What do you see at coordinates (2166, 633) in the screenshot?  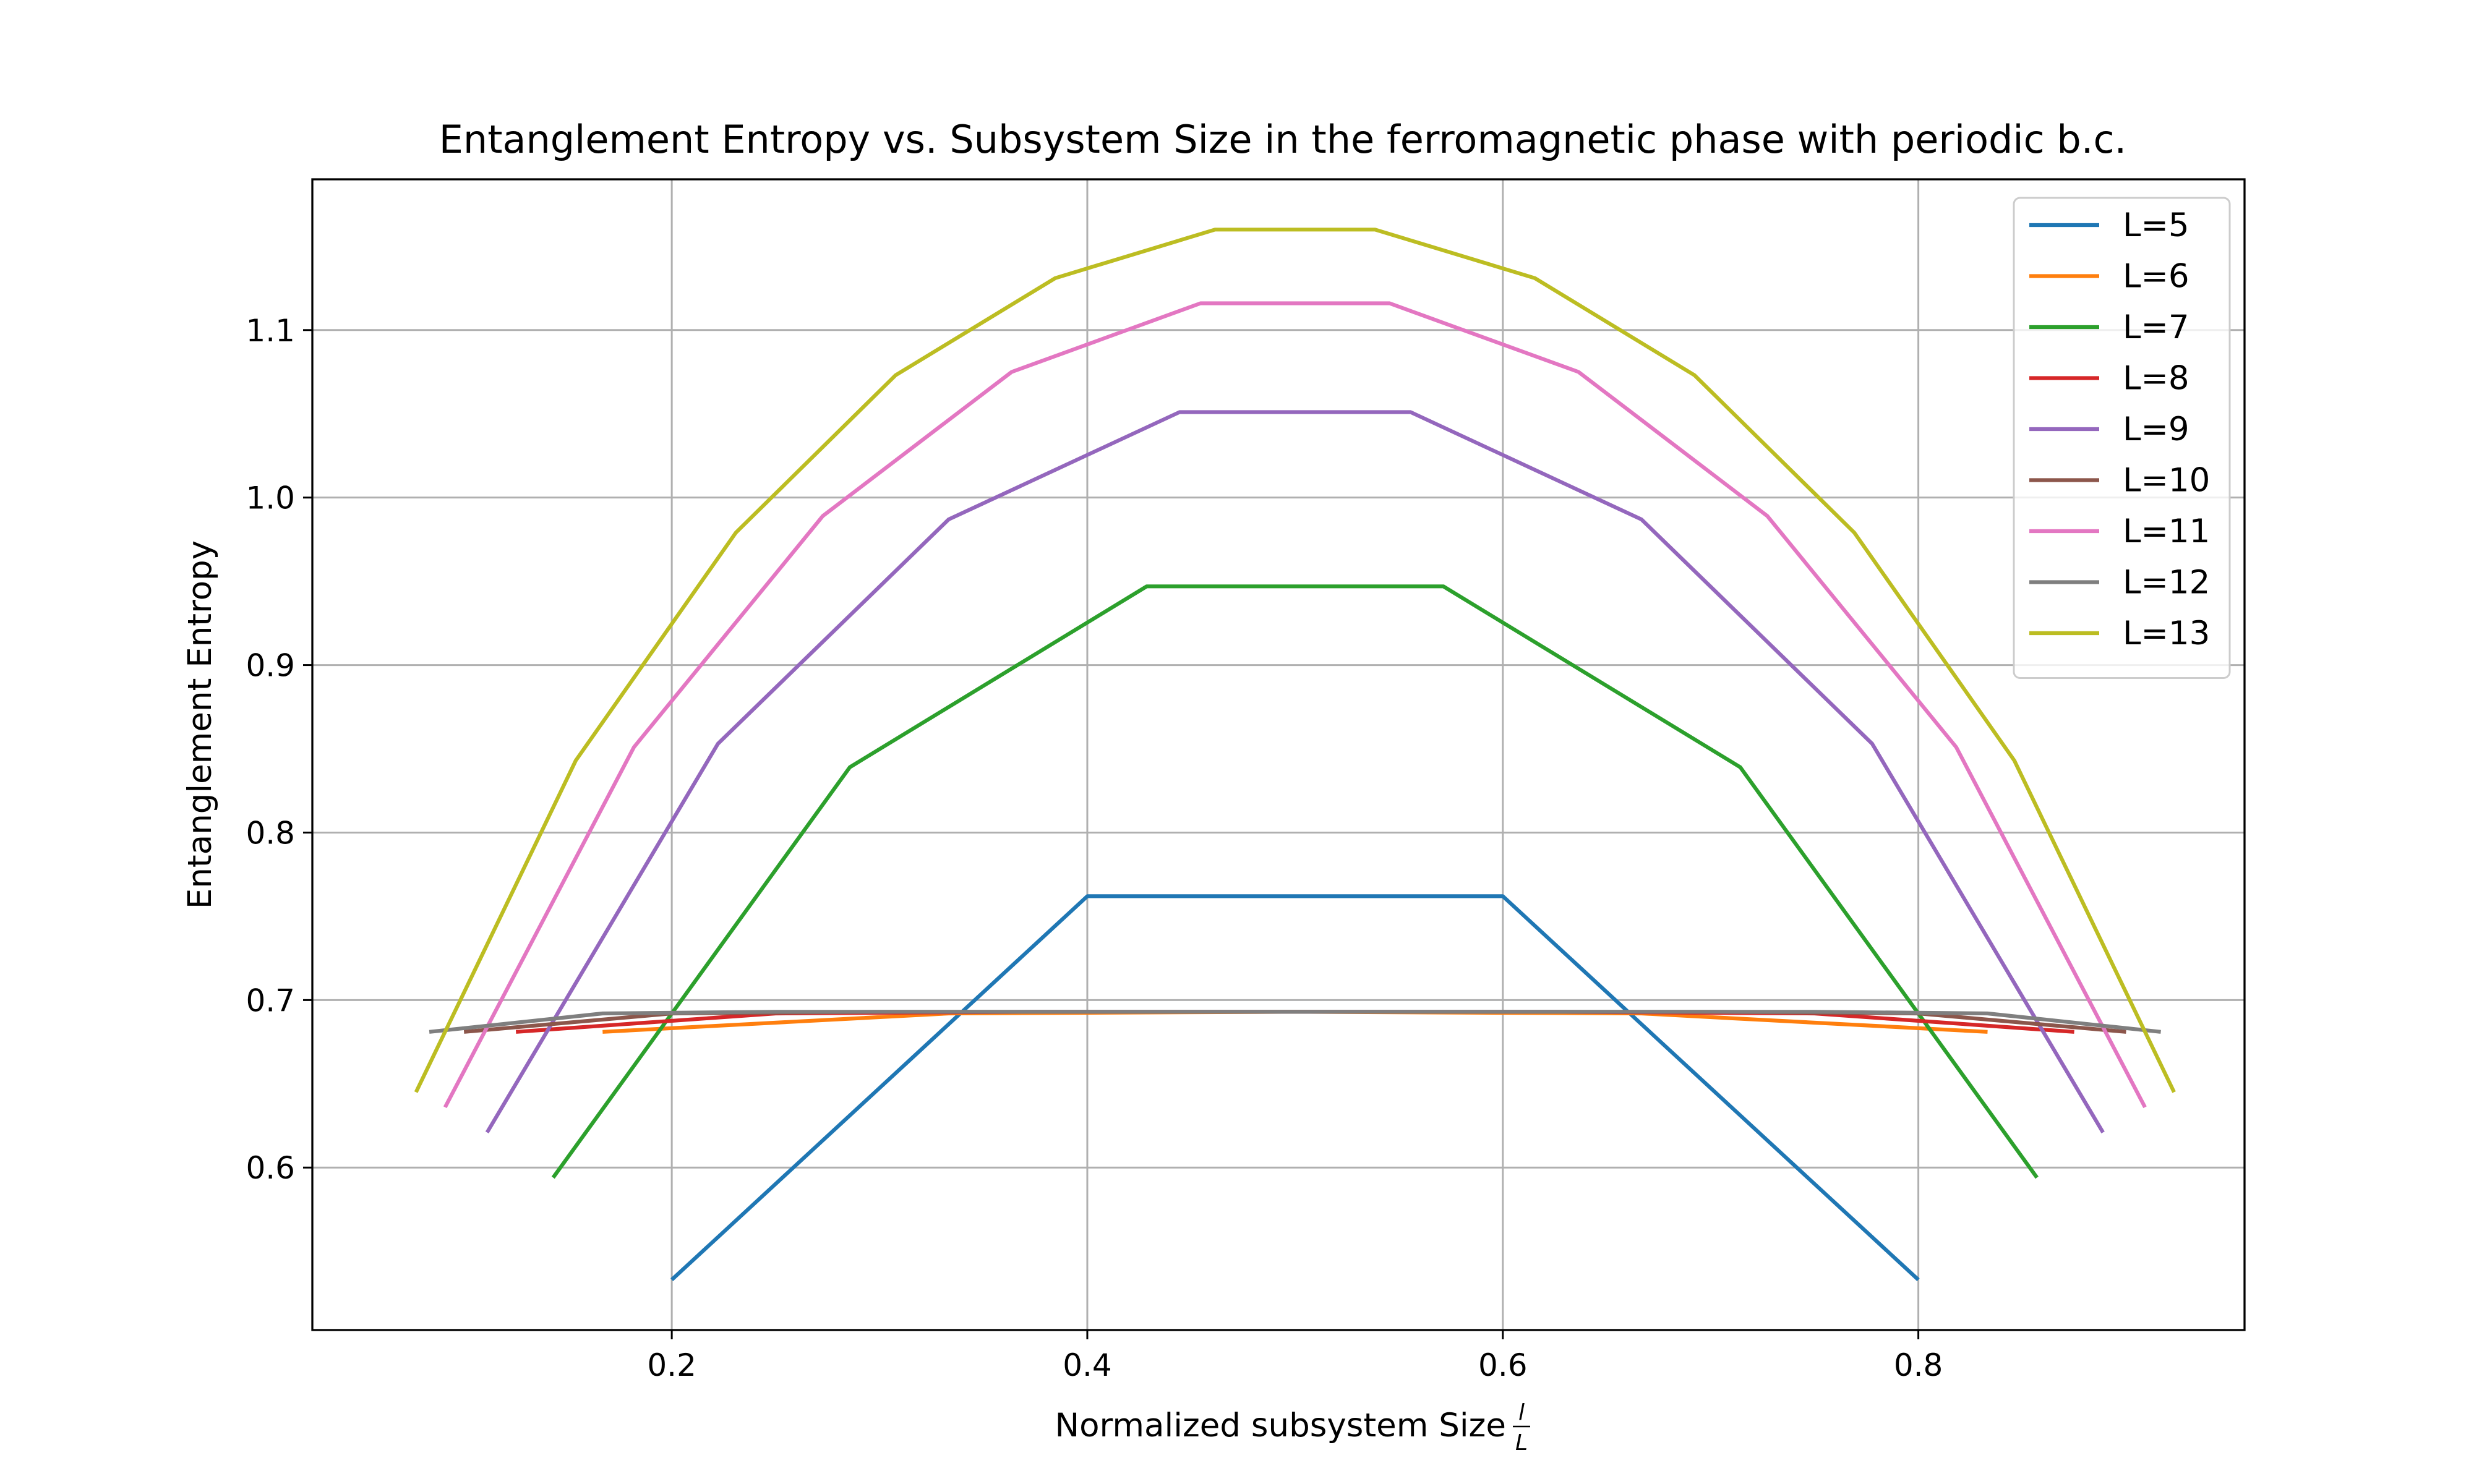 I see `legend-label: L=13` at bounding box center [2166, 633].